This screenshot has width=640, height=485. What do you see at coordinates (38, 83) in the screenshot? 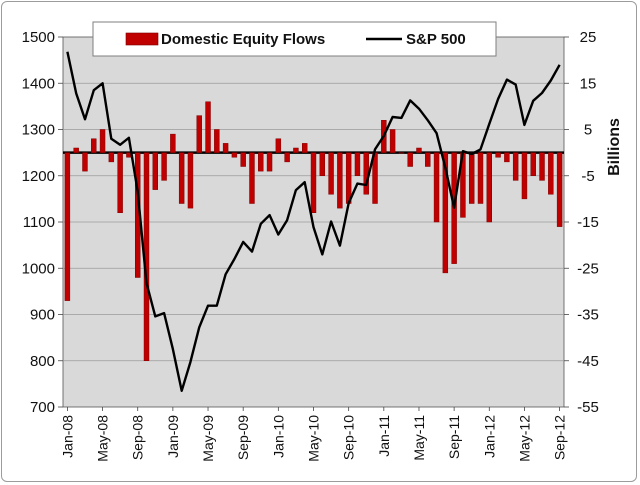
I see `left-tick-label: 1400` at bounding box center [38, 83].